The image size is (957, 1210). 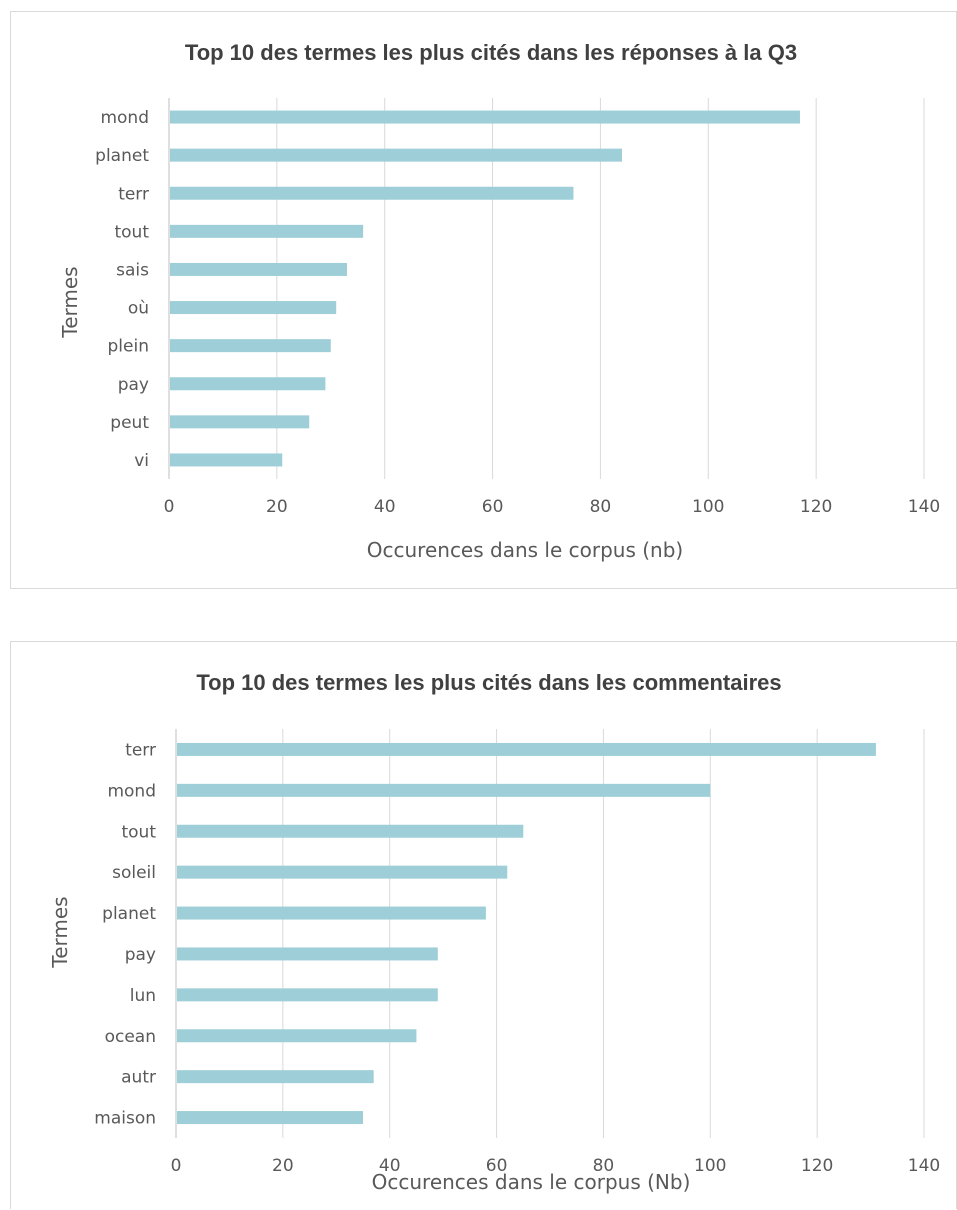 What do you see at coordinates (125, 1119) in the screenshot?
I see `category-label: maison` at bounding box center [125, 1119].